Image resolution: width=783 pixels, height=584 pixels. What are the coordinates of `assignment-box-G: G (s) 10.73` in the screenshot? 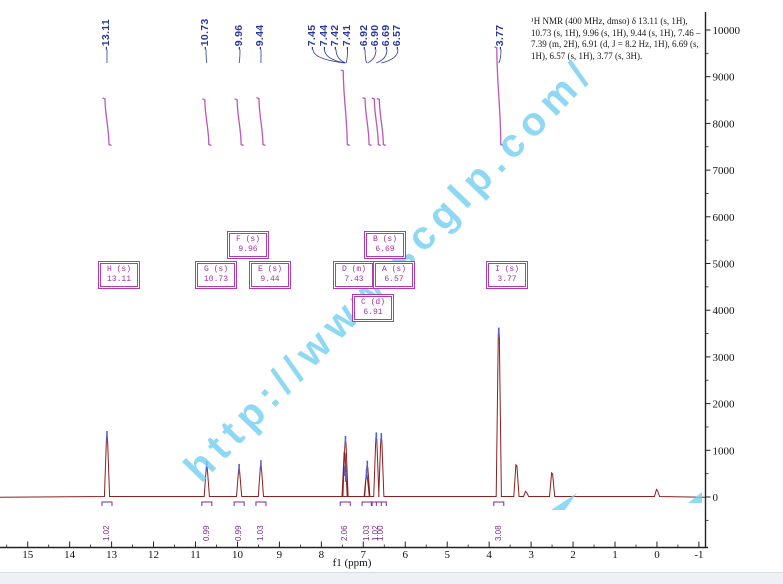 It's located at (216, 275).